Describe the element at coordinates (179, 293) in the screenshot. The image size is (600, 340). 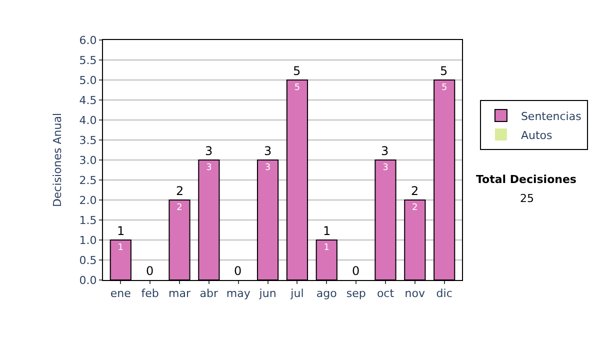
I see `x-tick-label: mar` at that location.